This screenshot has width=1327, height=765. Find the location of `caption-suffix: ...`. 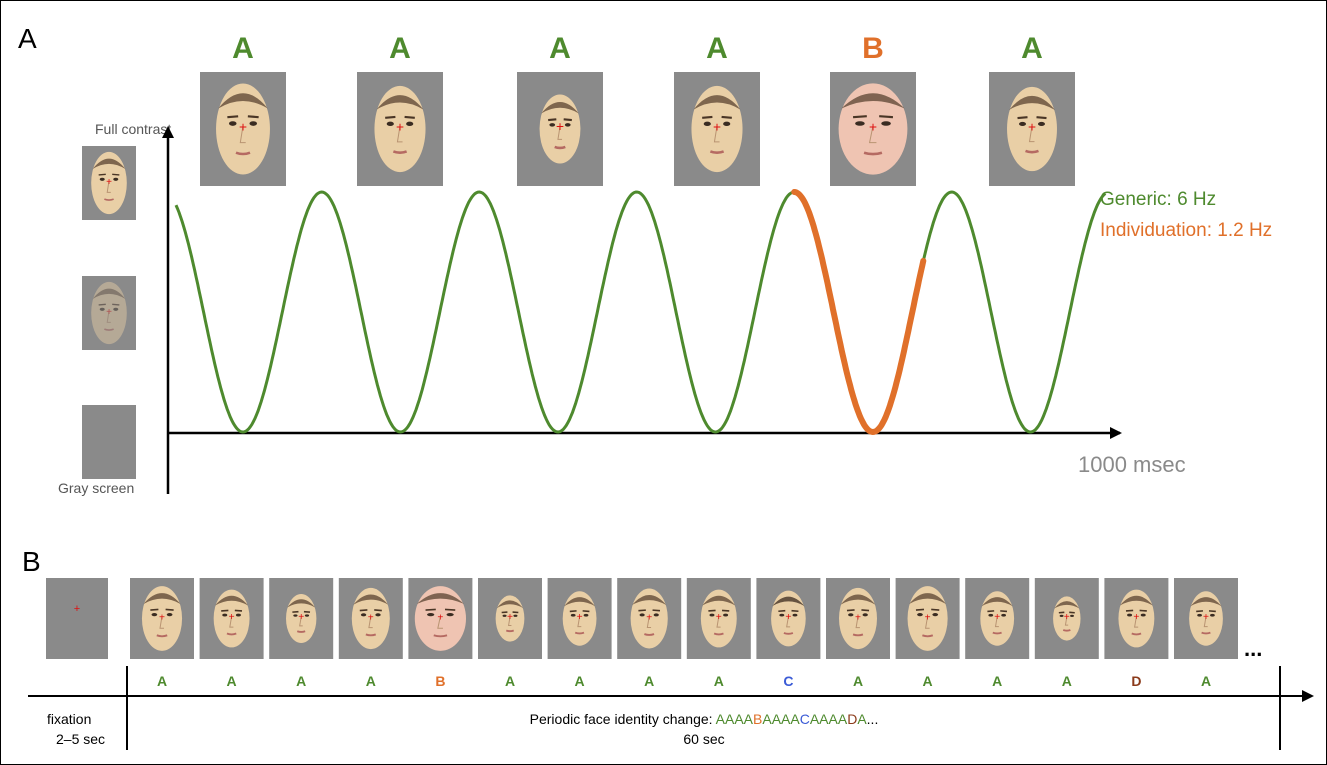

caption-suffix: ... is located at coordinates (873, 719).